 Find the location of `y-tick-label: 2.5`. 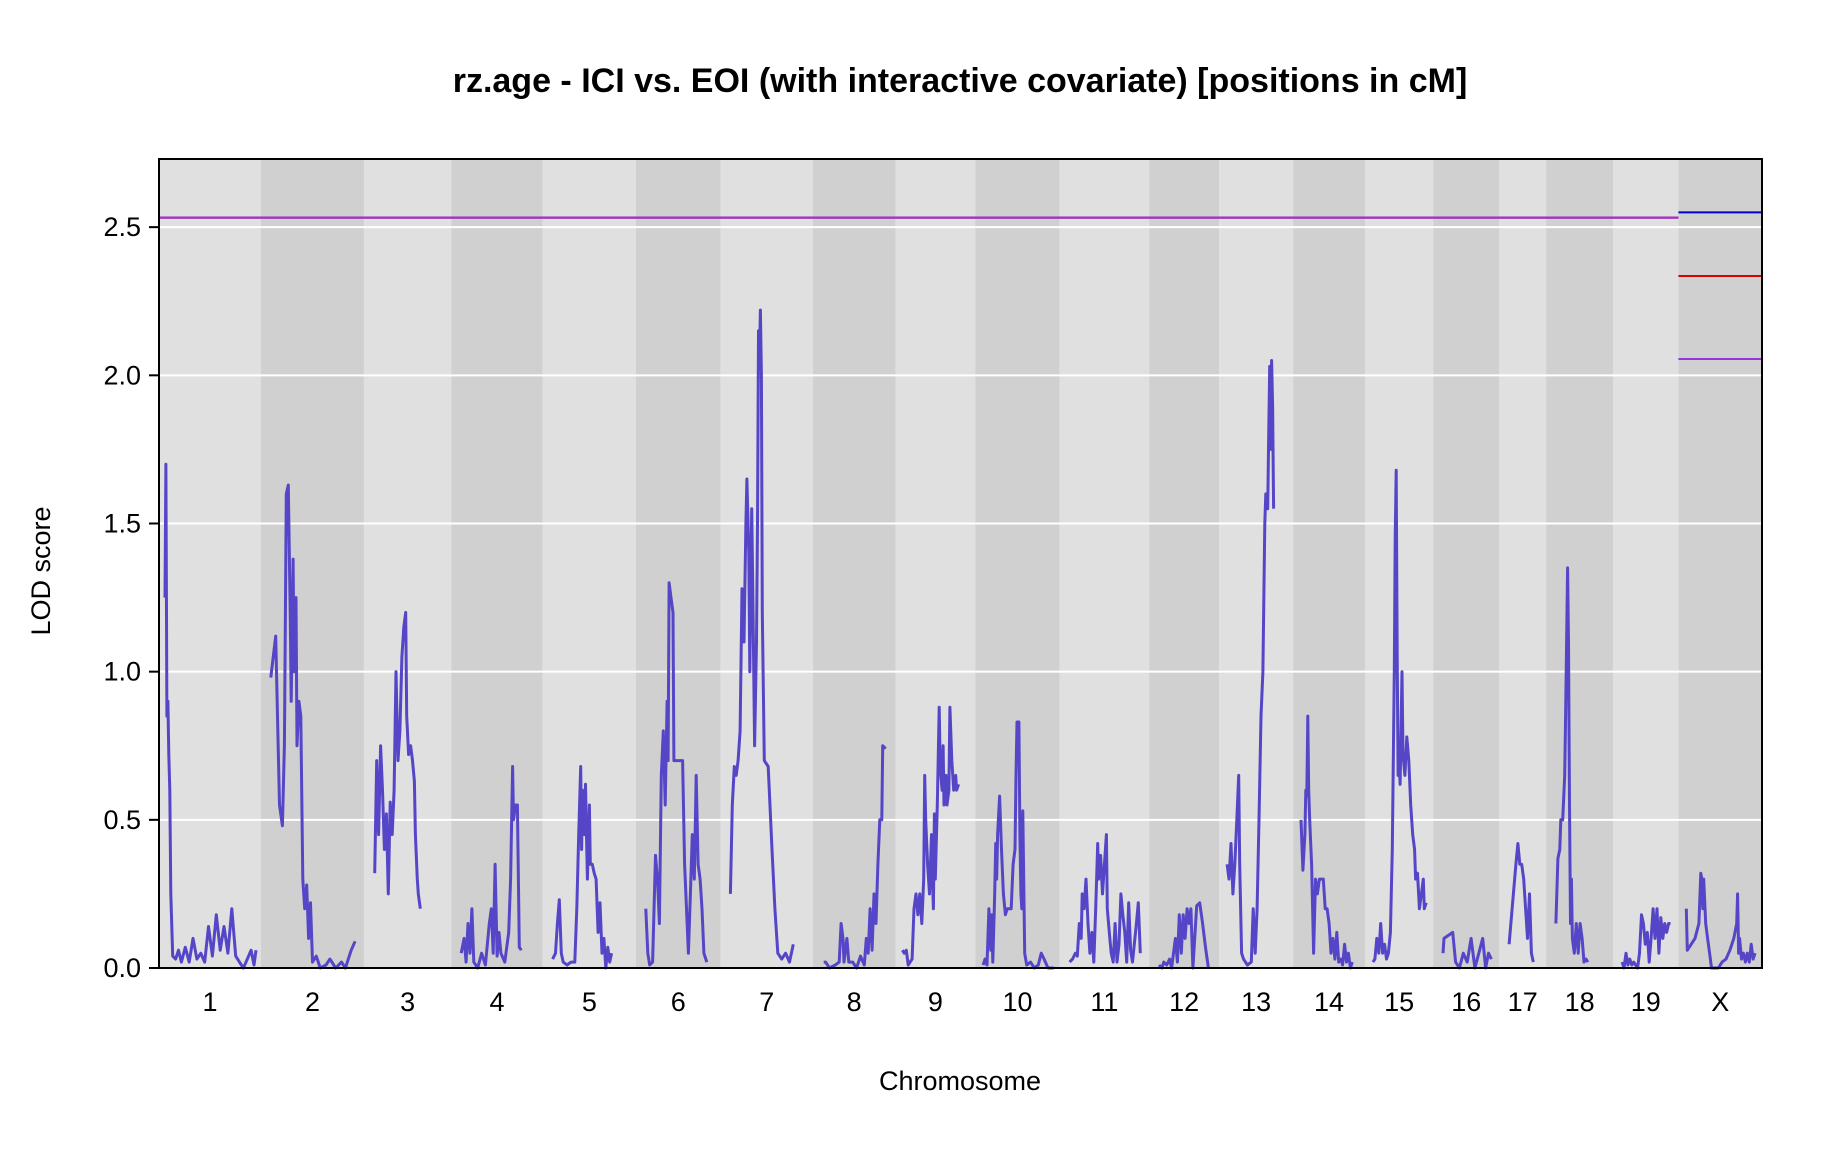

y-tick-label: 2.5 is located at coordinates (122, 227).